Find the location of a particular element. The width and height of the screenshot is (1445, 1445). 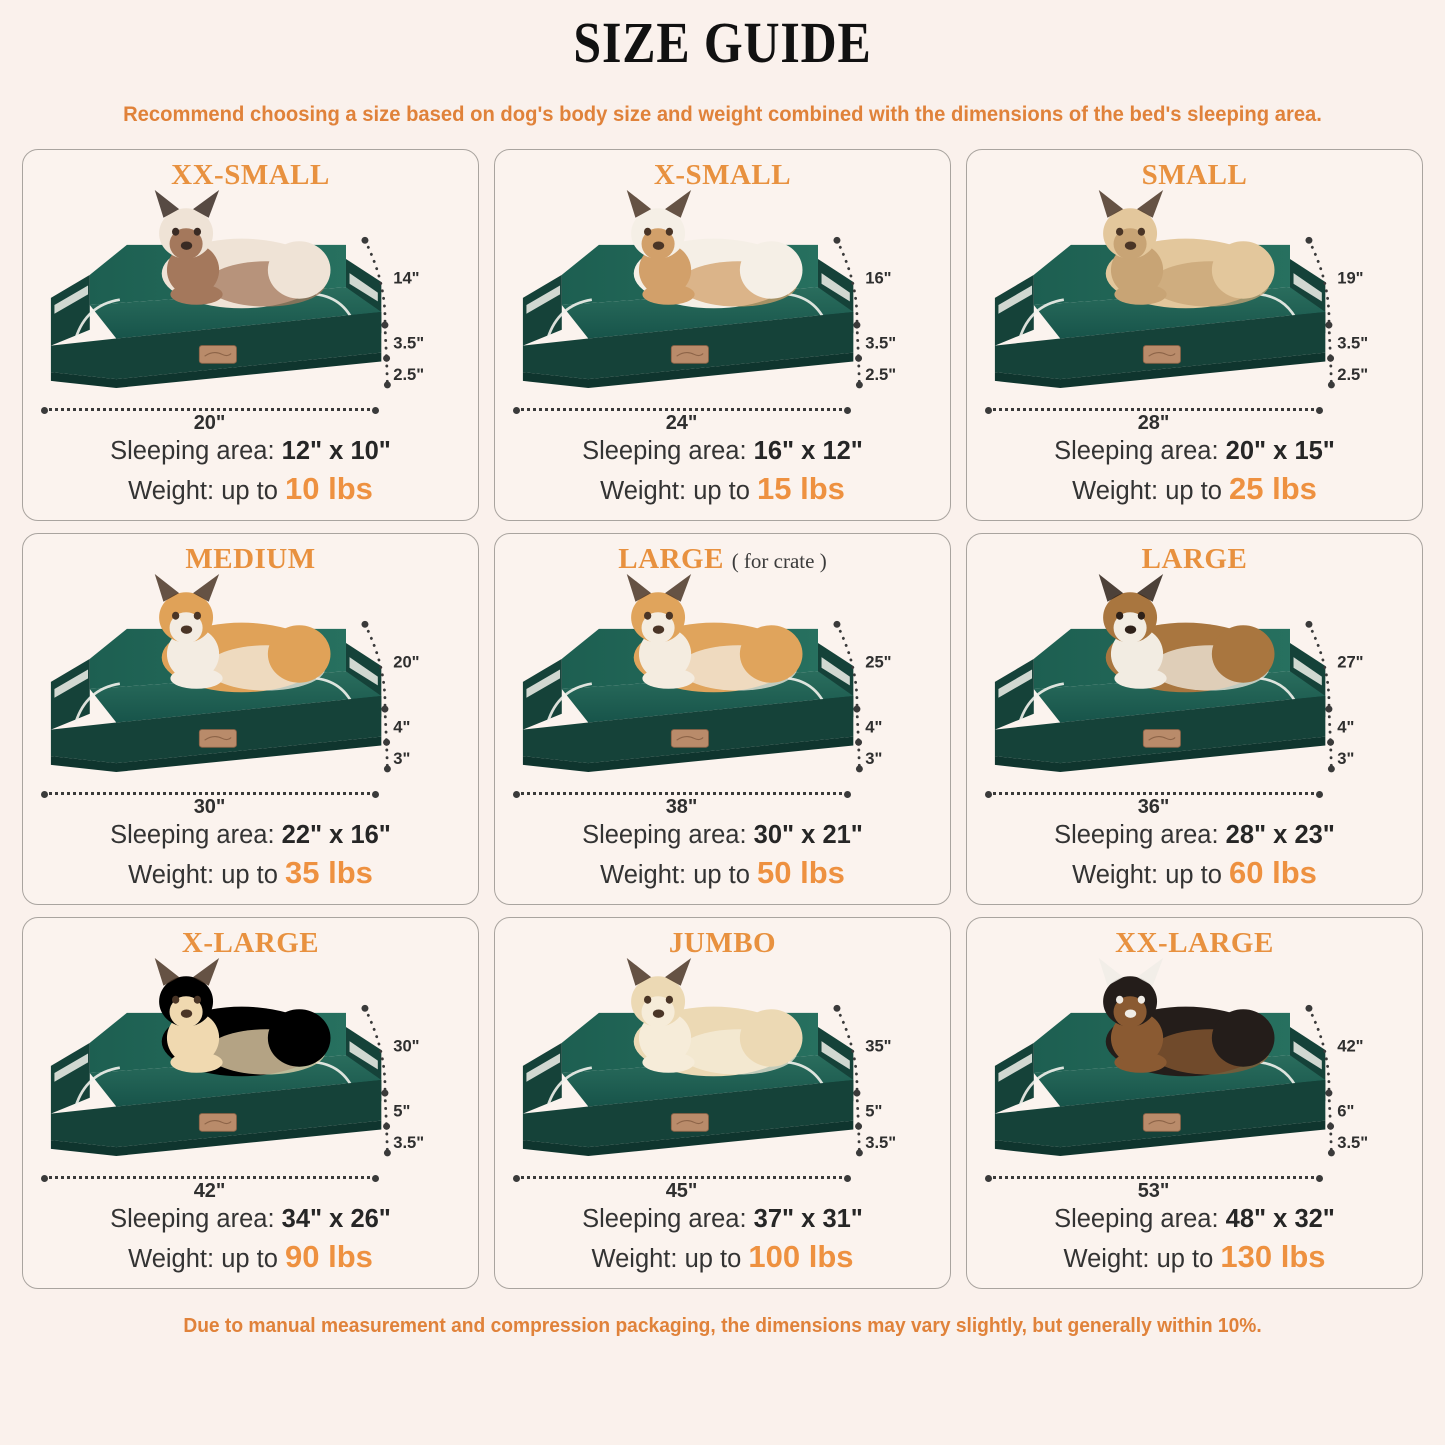

height-dimensions: 30" 5" 3.5" is located at coordinates (408, 1079).